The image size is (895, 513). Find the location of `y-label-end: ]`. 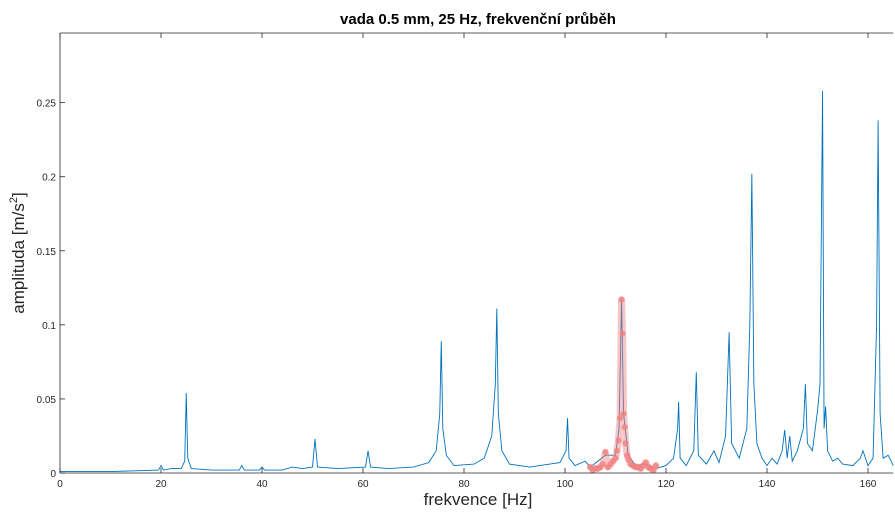

y-label-end: ] is located at coordinates (18, 194).